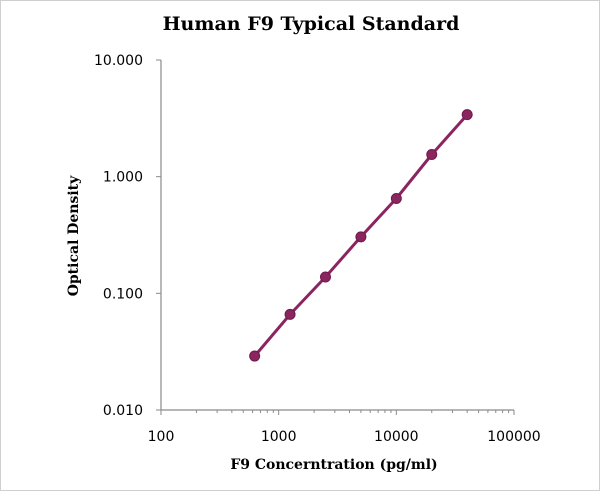 This screenshot has width=600, height=491. Describe the element at coordinates (118, 61) in the screenshot. I see `y-tick-label: 10.000` at that location.